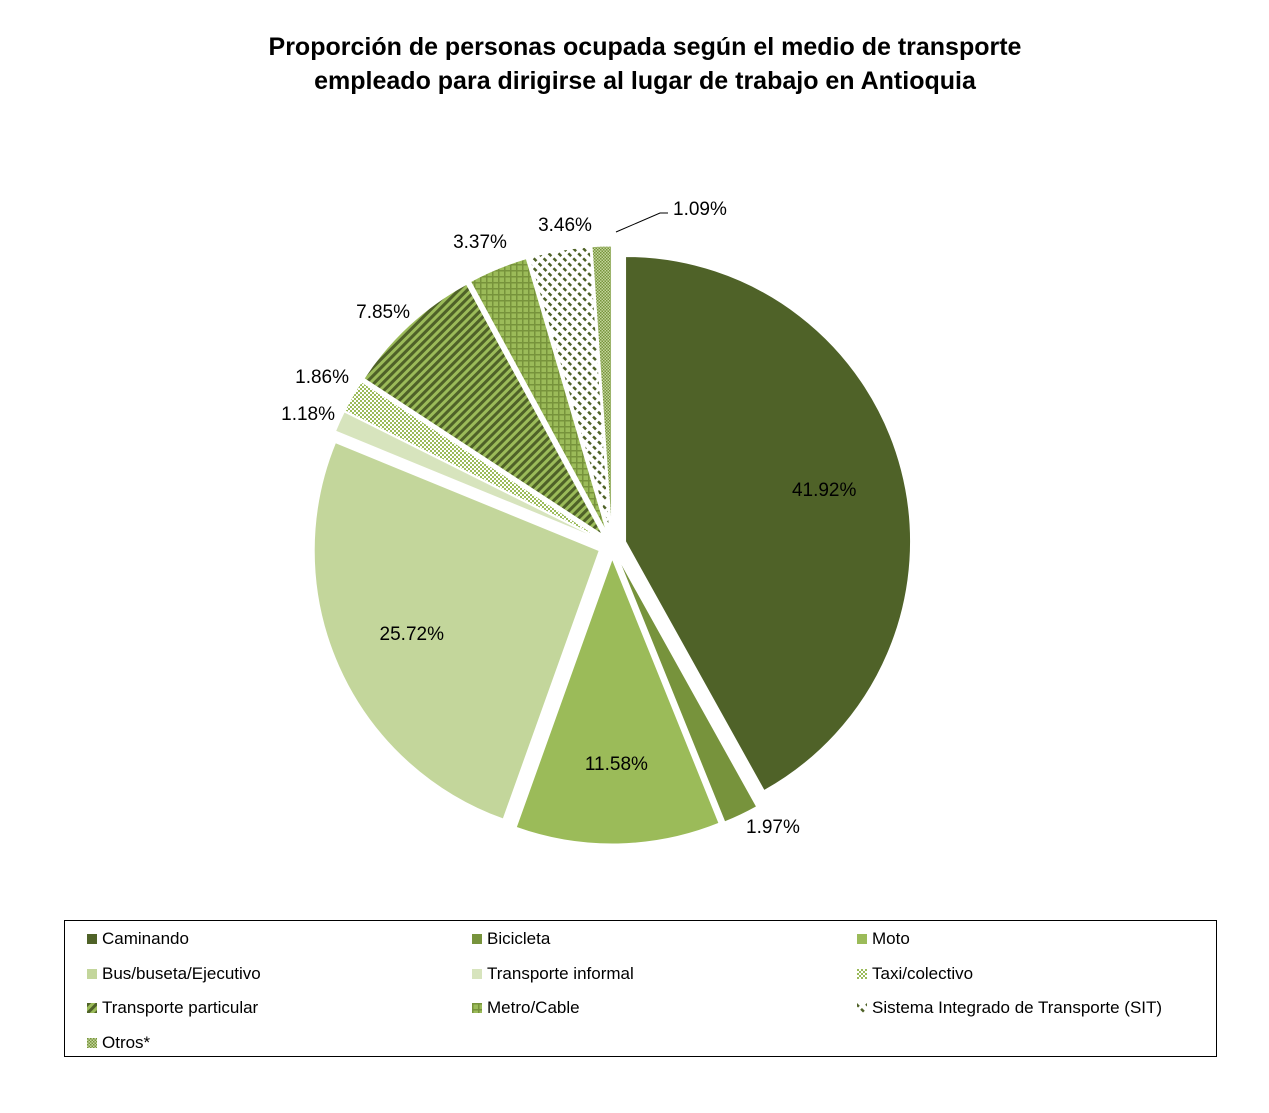 The height and width of the screenshot is (1113, 1269). What do you see at coordinates (533, 1007) in the screenshot?
I see `legend-label: Metro/Cable` at bounding box center [533, 1007].